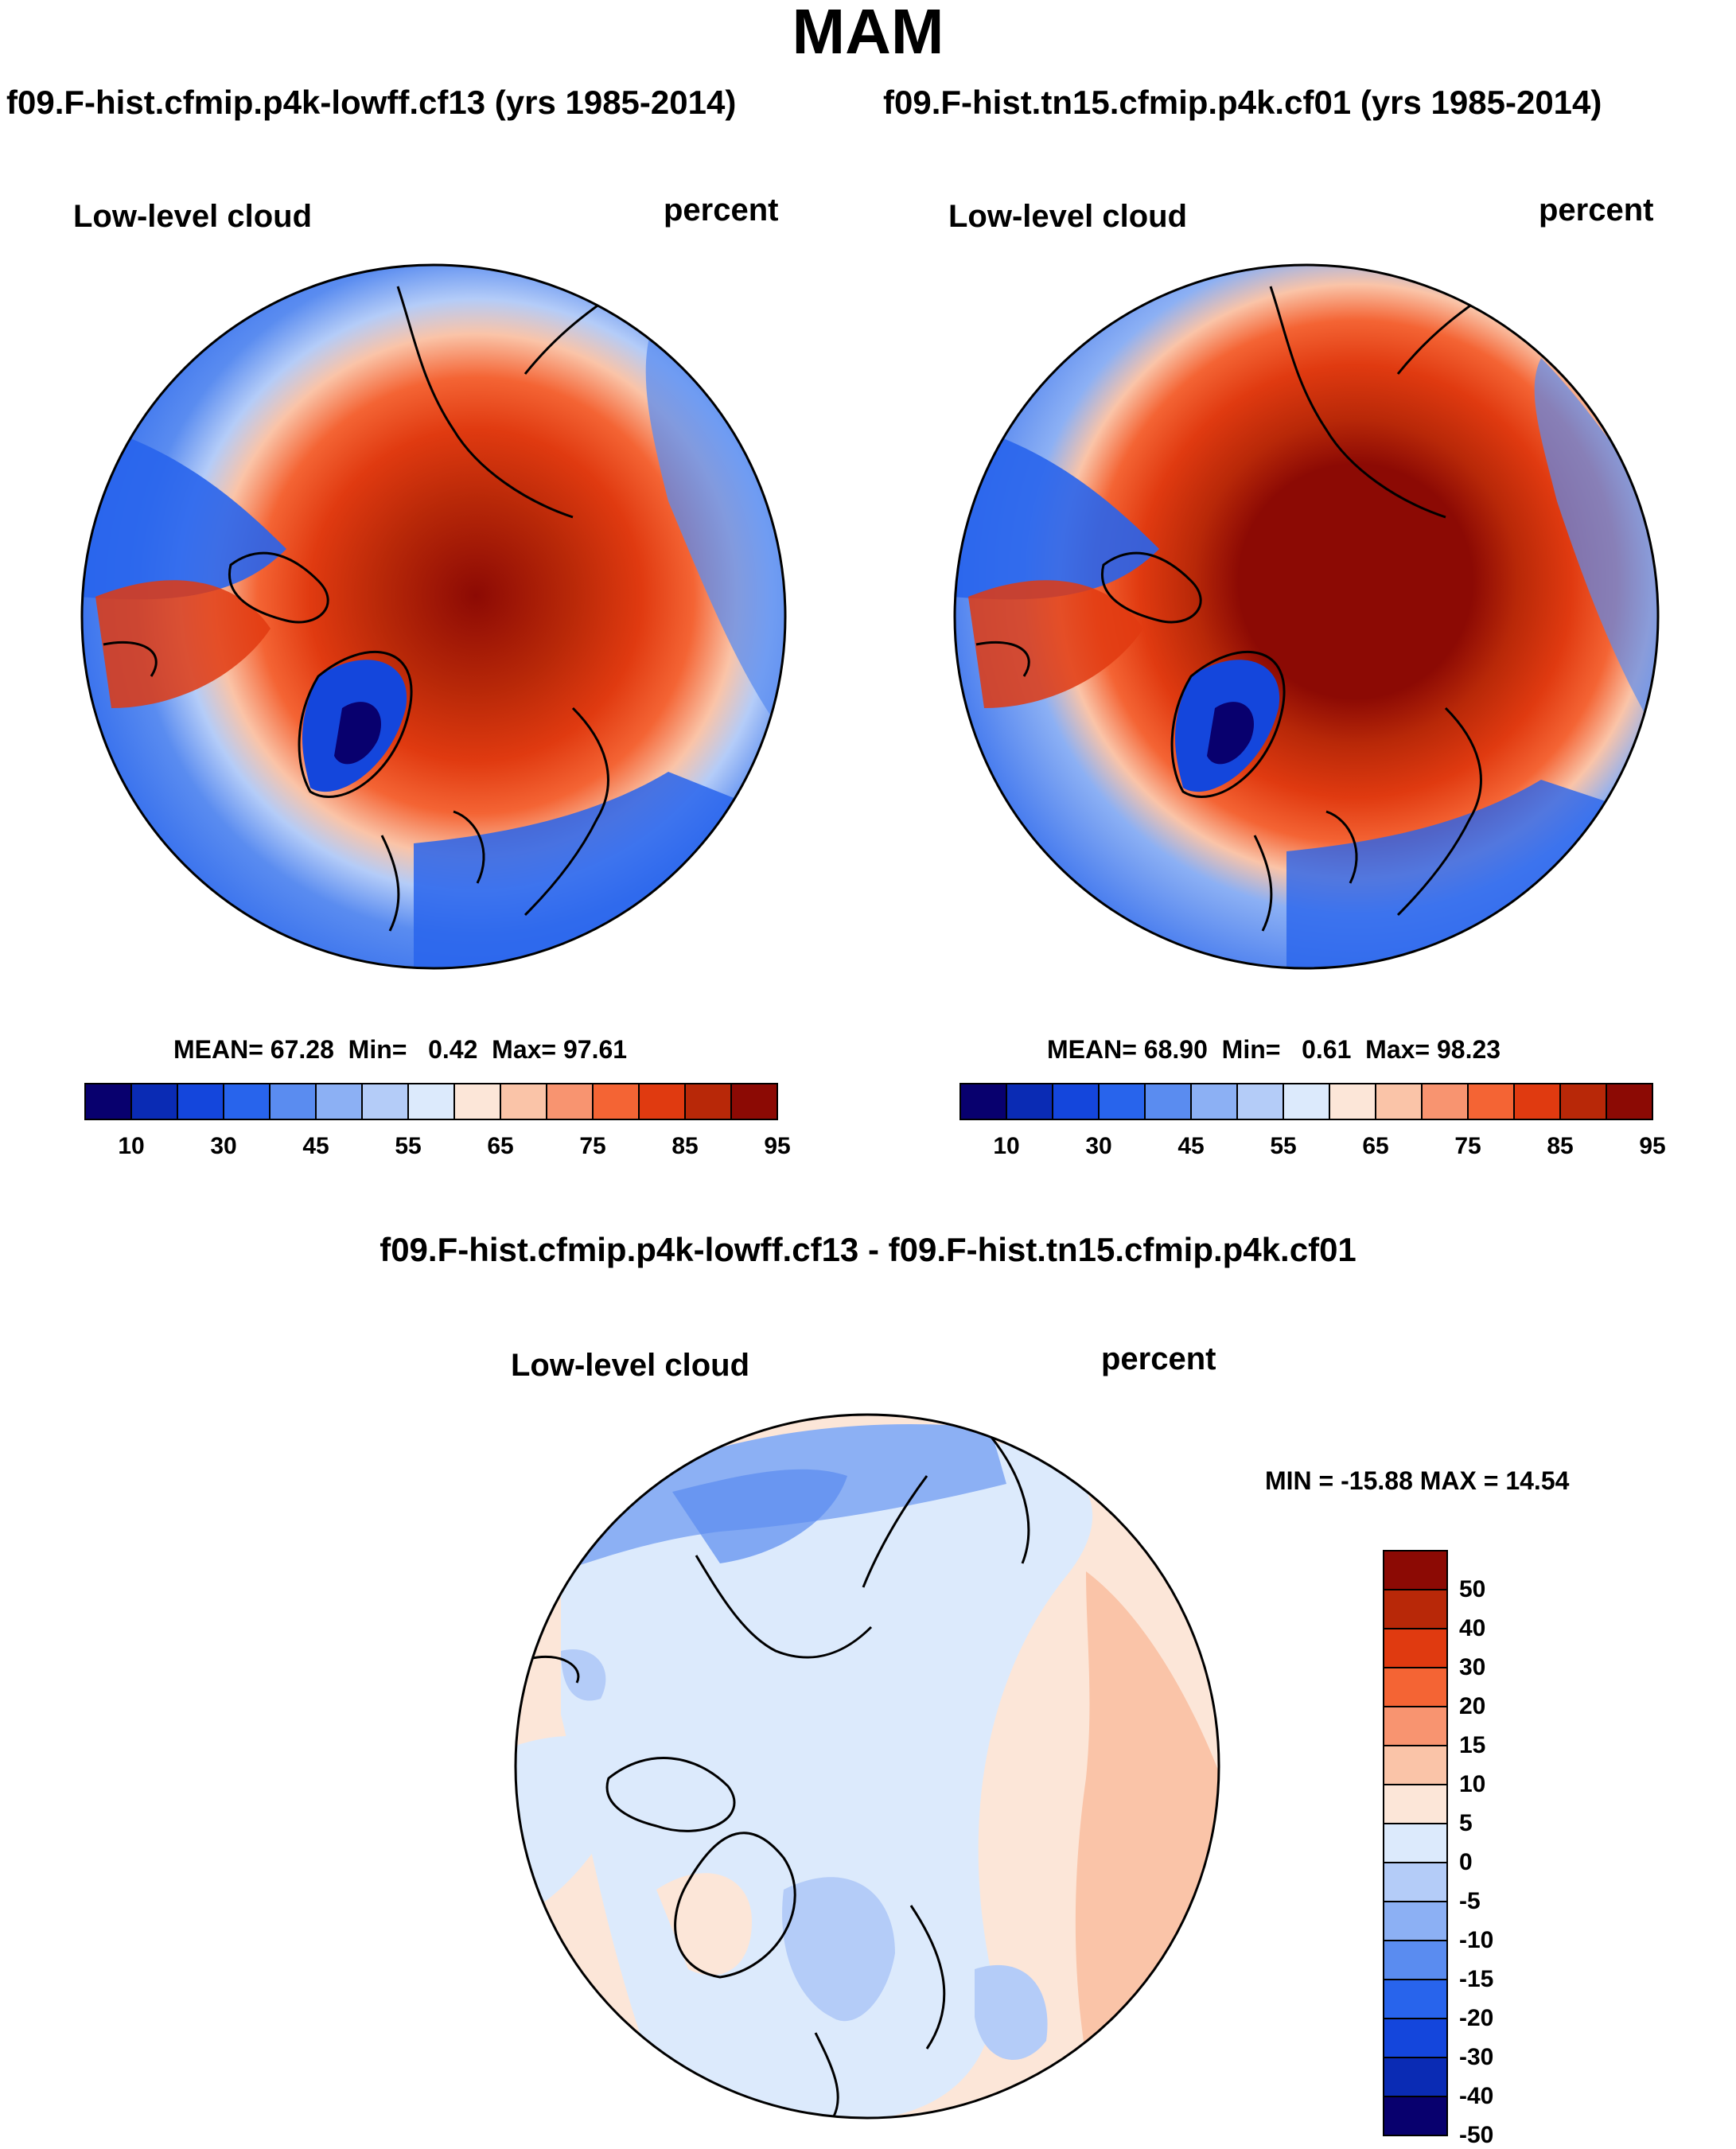 This screenshot has width=1736, height=2149. What do you see at coordinates (721, 210) in the screenshot?
I see `units-label-left: percent` at bounding box center [721, 210].